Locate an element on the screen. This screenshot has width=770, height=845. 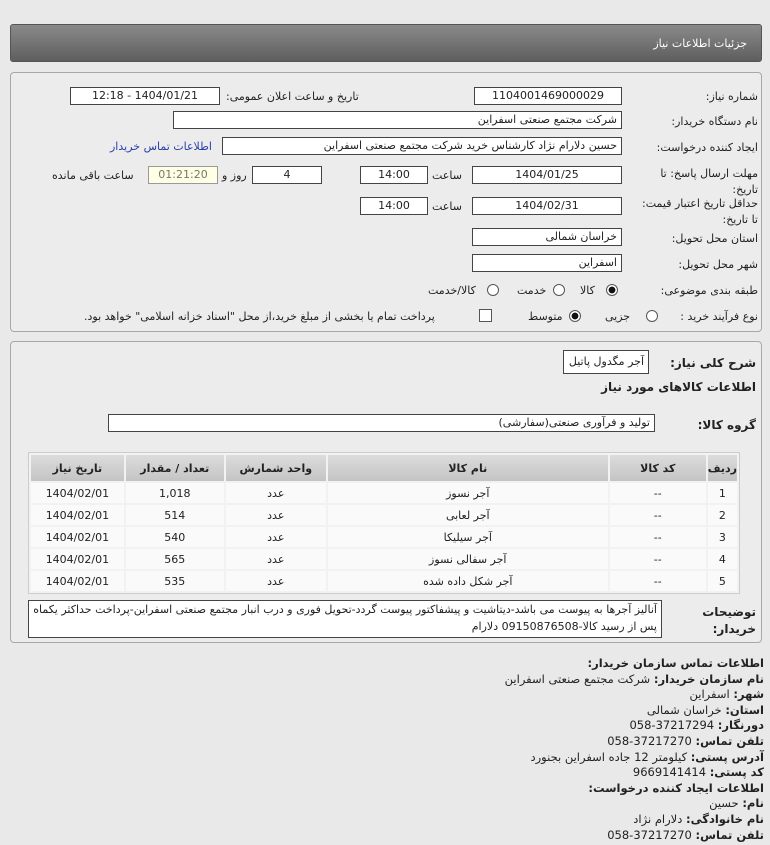
goods-section-title: اطلاعات کالاهای مورد نیاز is located at coordinates (678, 387).